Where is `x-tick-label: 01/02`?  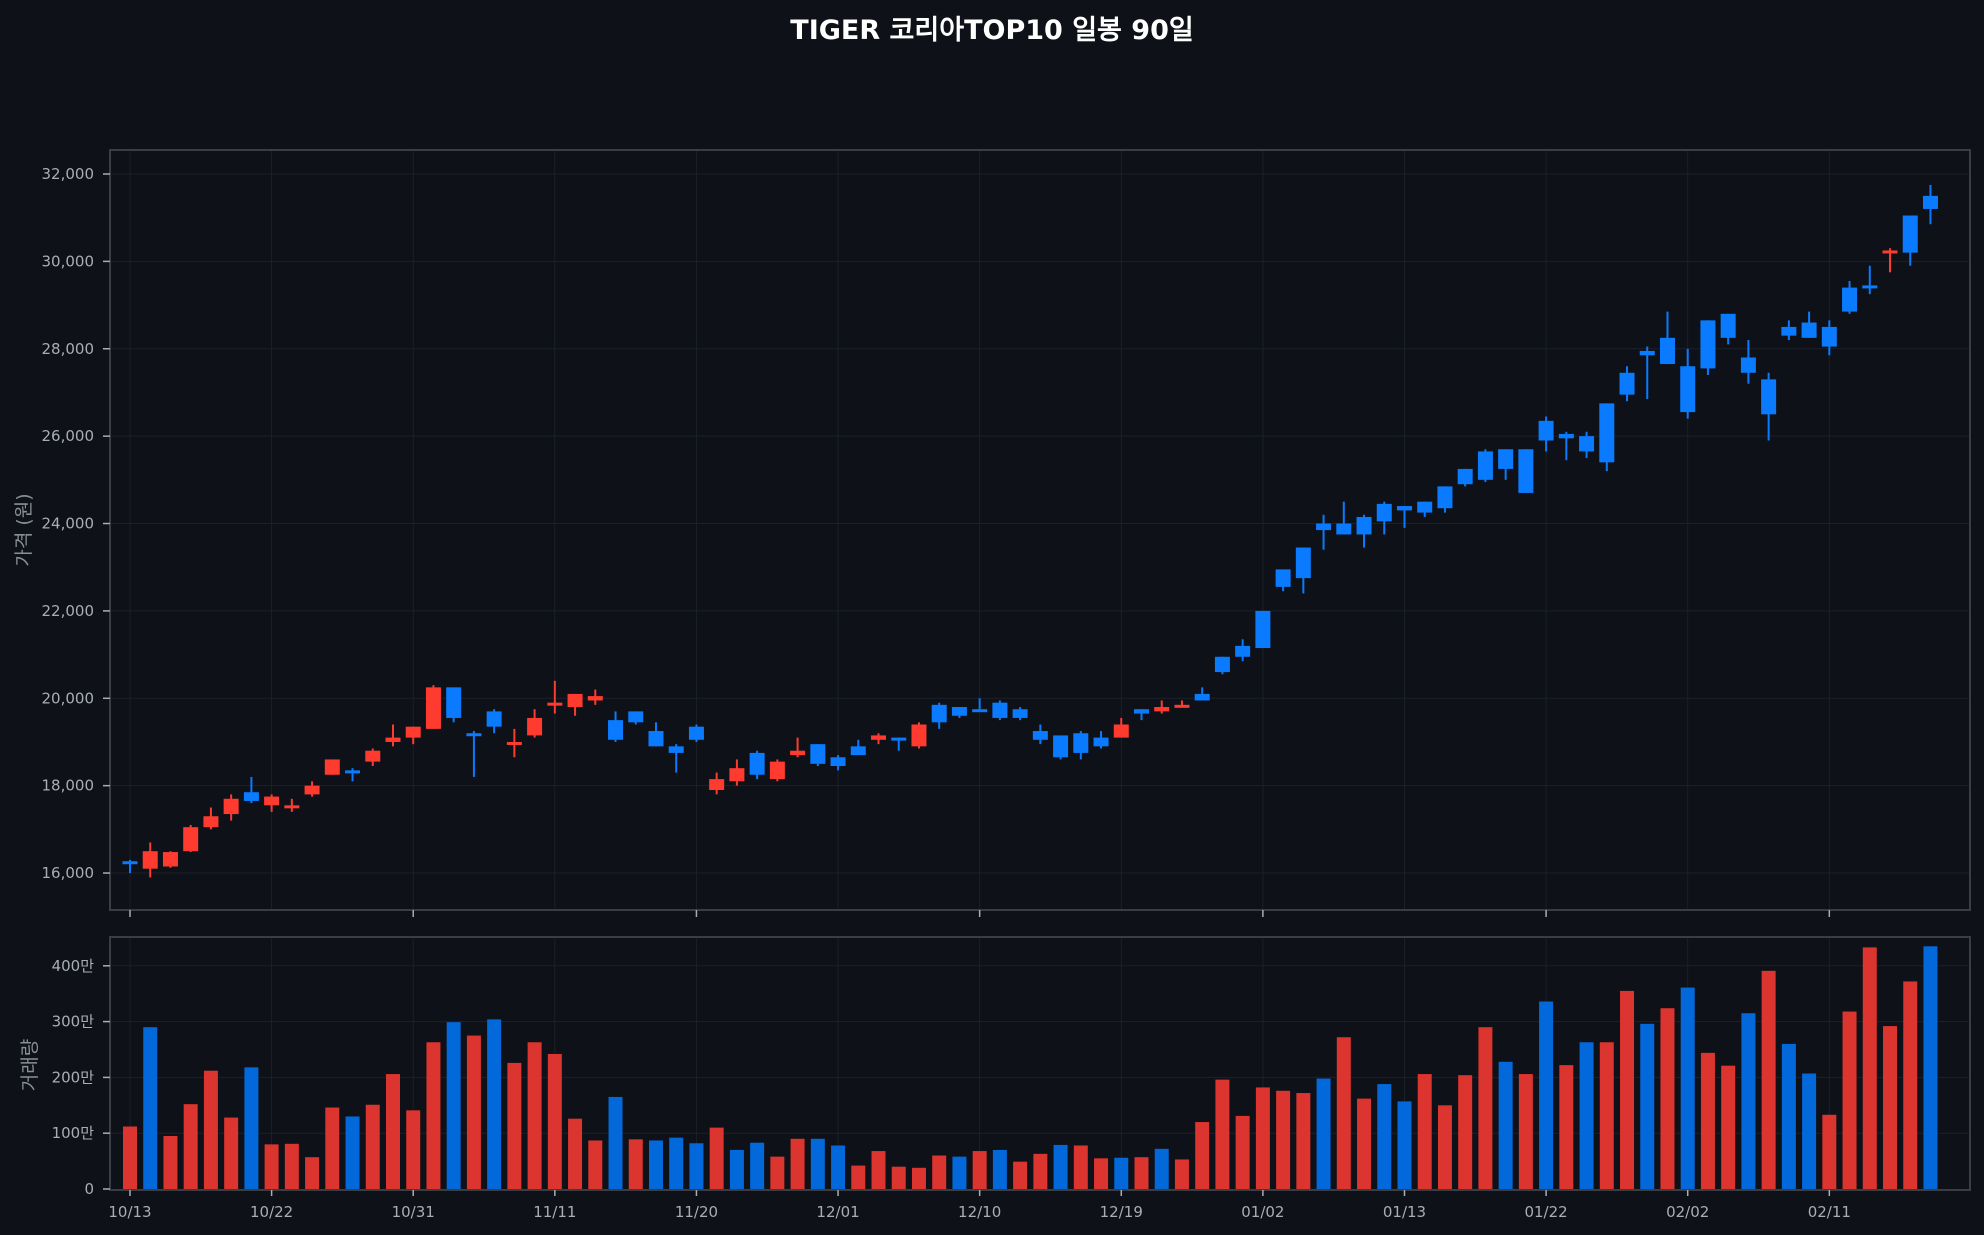 x-tick-label: 01/02 is located at coordinates (1262, 1212).